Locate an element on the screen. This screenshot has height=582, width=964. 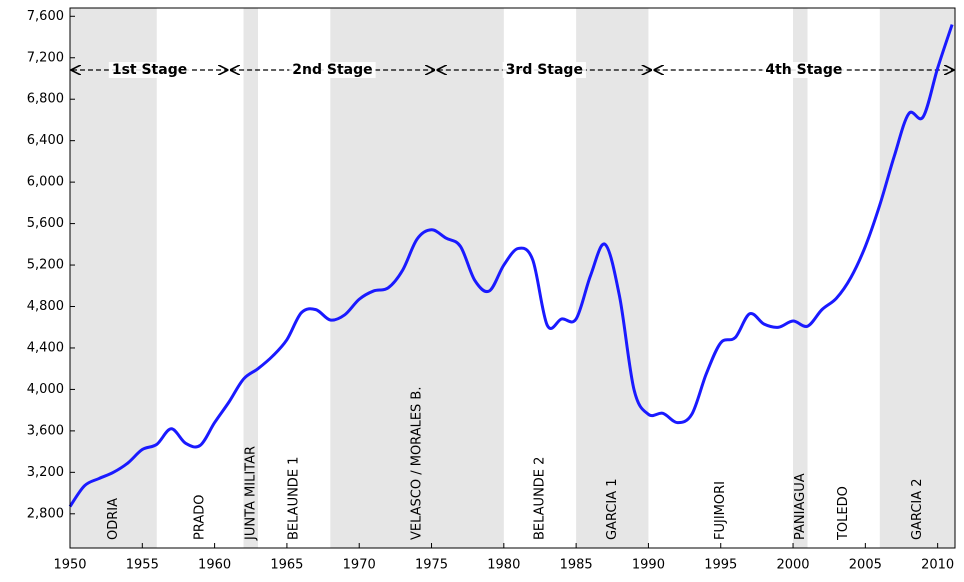
stage-label: 2nd Stage is located at coordinates (332, 70).